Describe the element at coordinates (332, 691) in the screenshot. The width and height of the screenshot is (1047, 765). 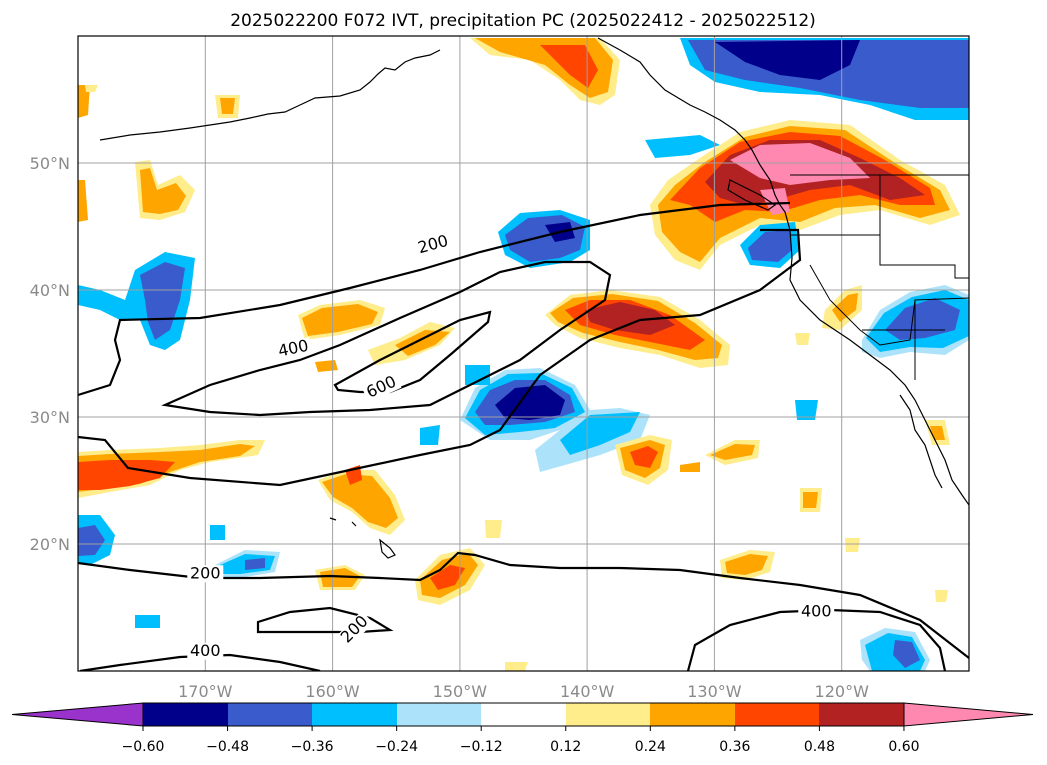
I see `longitude-tick-label: 160°W` at that location.